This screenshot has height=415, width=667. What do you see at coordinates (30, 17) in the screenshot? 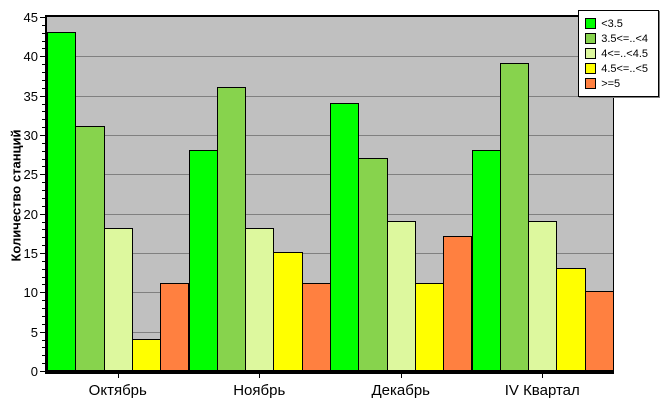
I see `y-tick-label: 45` at bounding box center [30, 17].